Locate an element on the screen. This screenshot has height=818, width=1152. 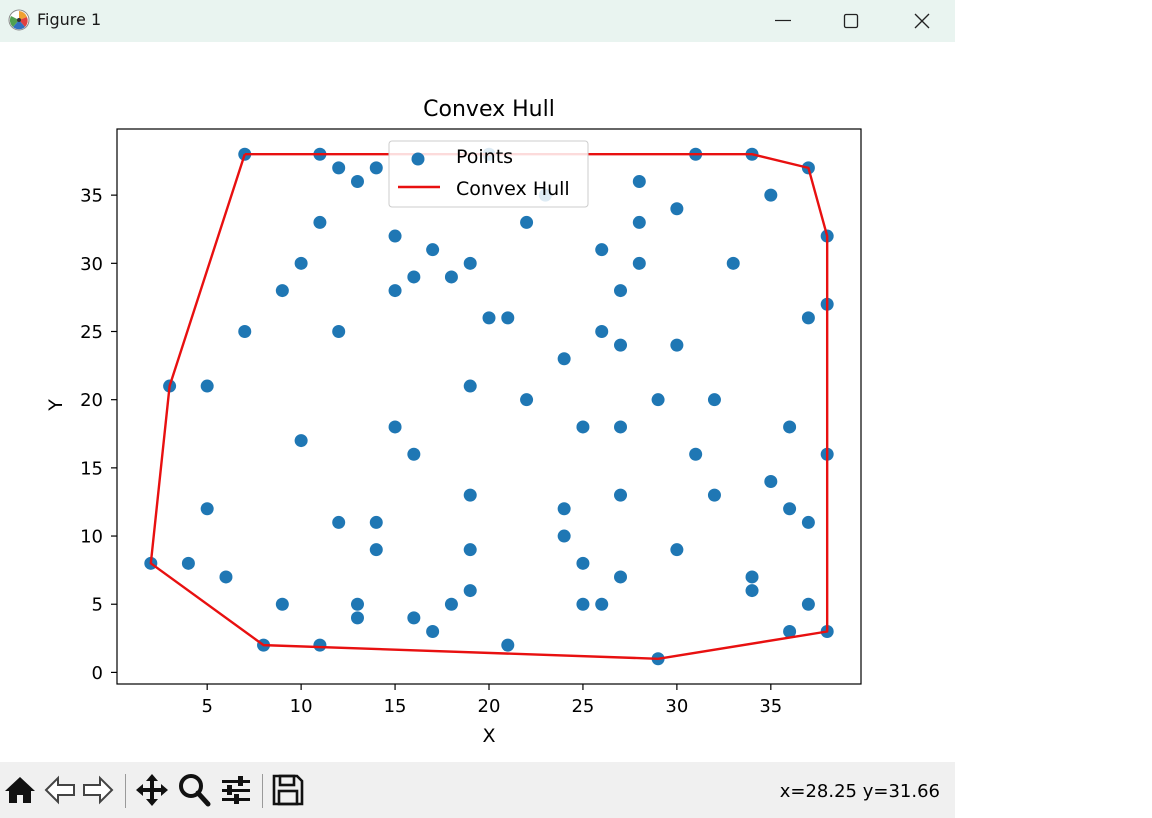
legend-box is located at coordinates (488, 174).